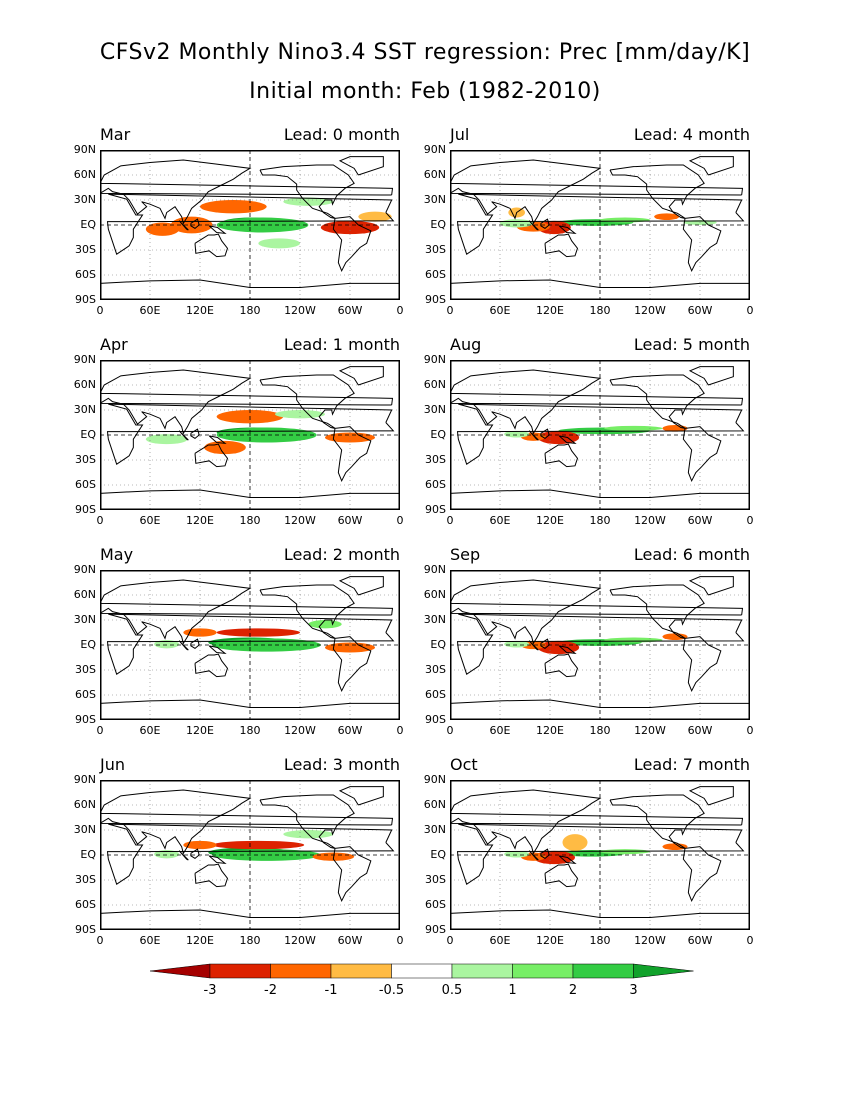 This screenshot has width=850, height=1100. I want to click on colorbar-tick-label: 0.5, so click(452, 990).